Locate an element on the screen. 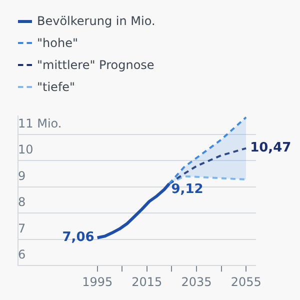  x-tick-label: 1995 is located at coordinates (97, 281).